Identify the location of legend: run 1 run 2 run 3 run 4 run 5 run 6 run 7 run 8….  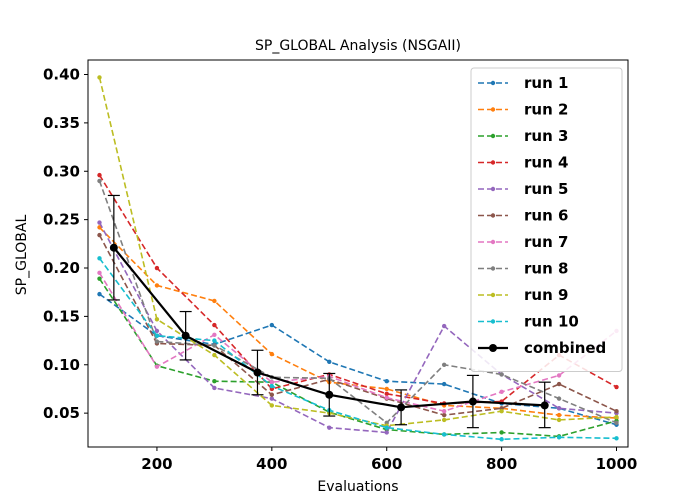
(546, 219).